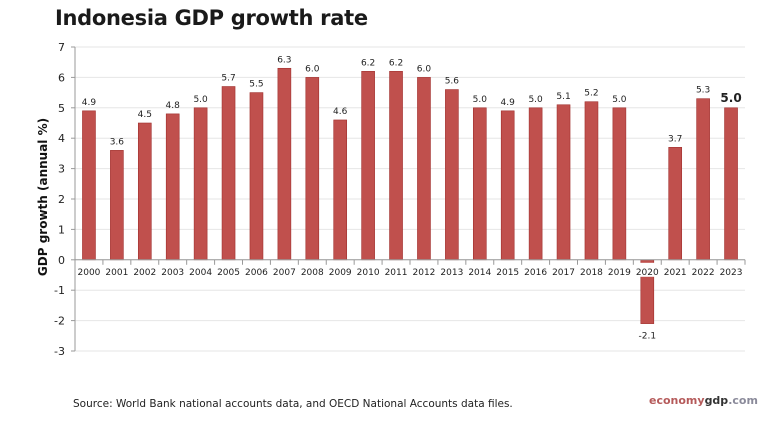  What do you see at coordinates (61, 77) in the screenshot?
I see `y-tick-label: 6` at bounding box center [61, 77].